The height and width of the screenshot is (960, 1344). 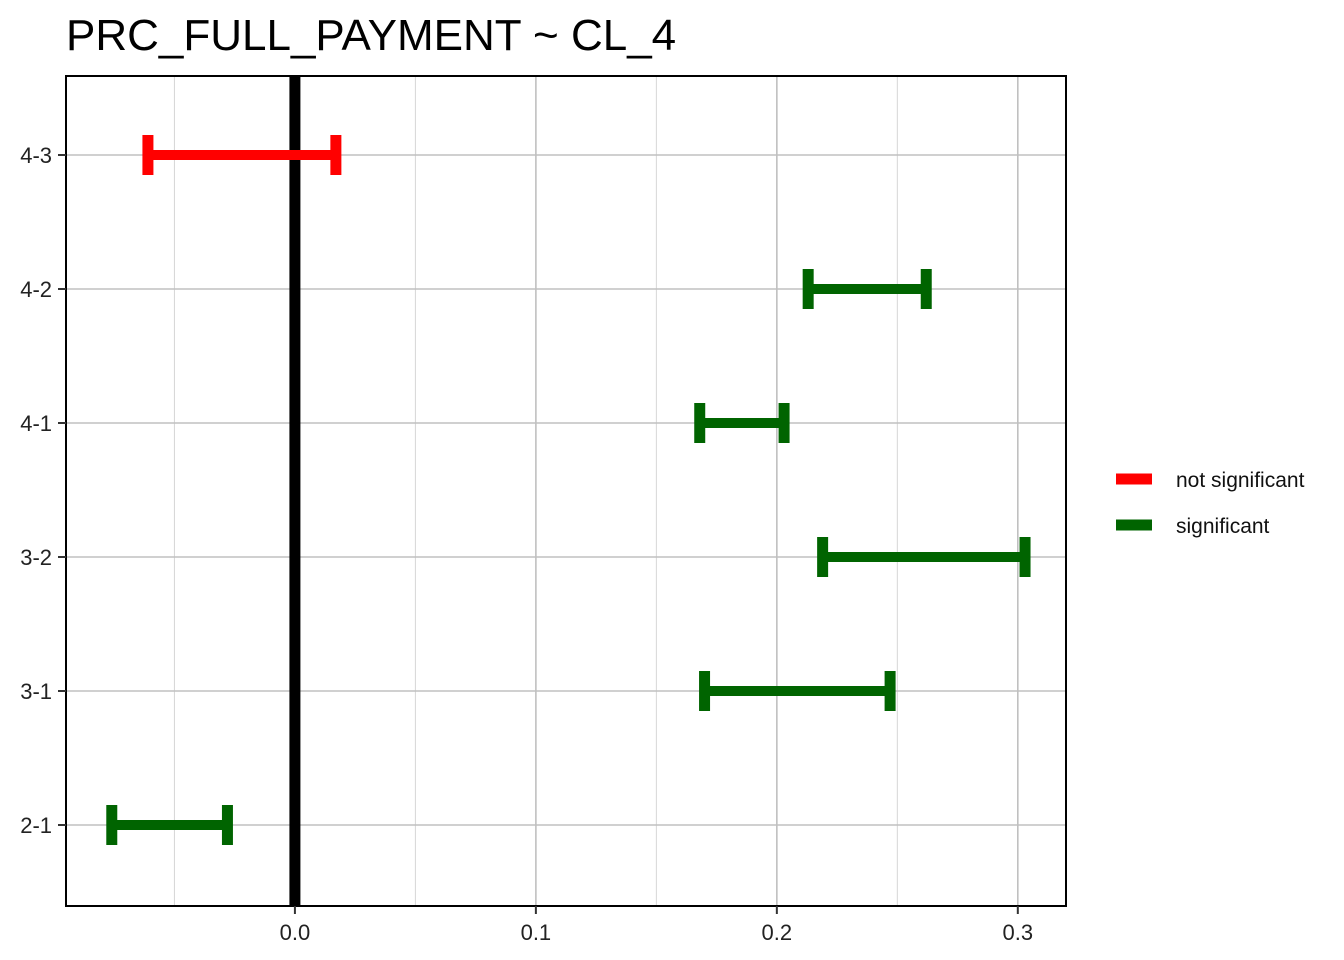 What do you see at coordinates (656, 925) in the screenshot?
I see `x-axis: 0.0 0.1 0.2 0.3` at bounding box center [656, 925].